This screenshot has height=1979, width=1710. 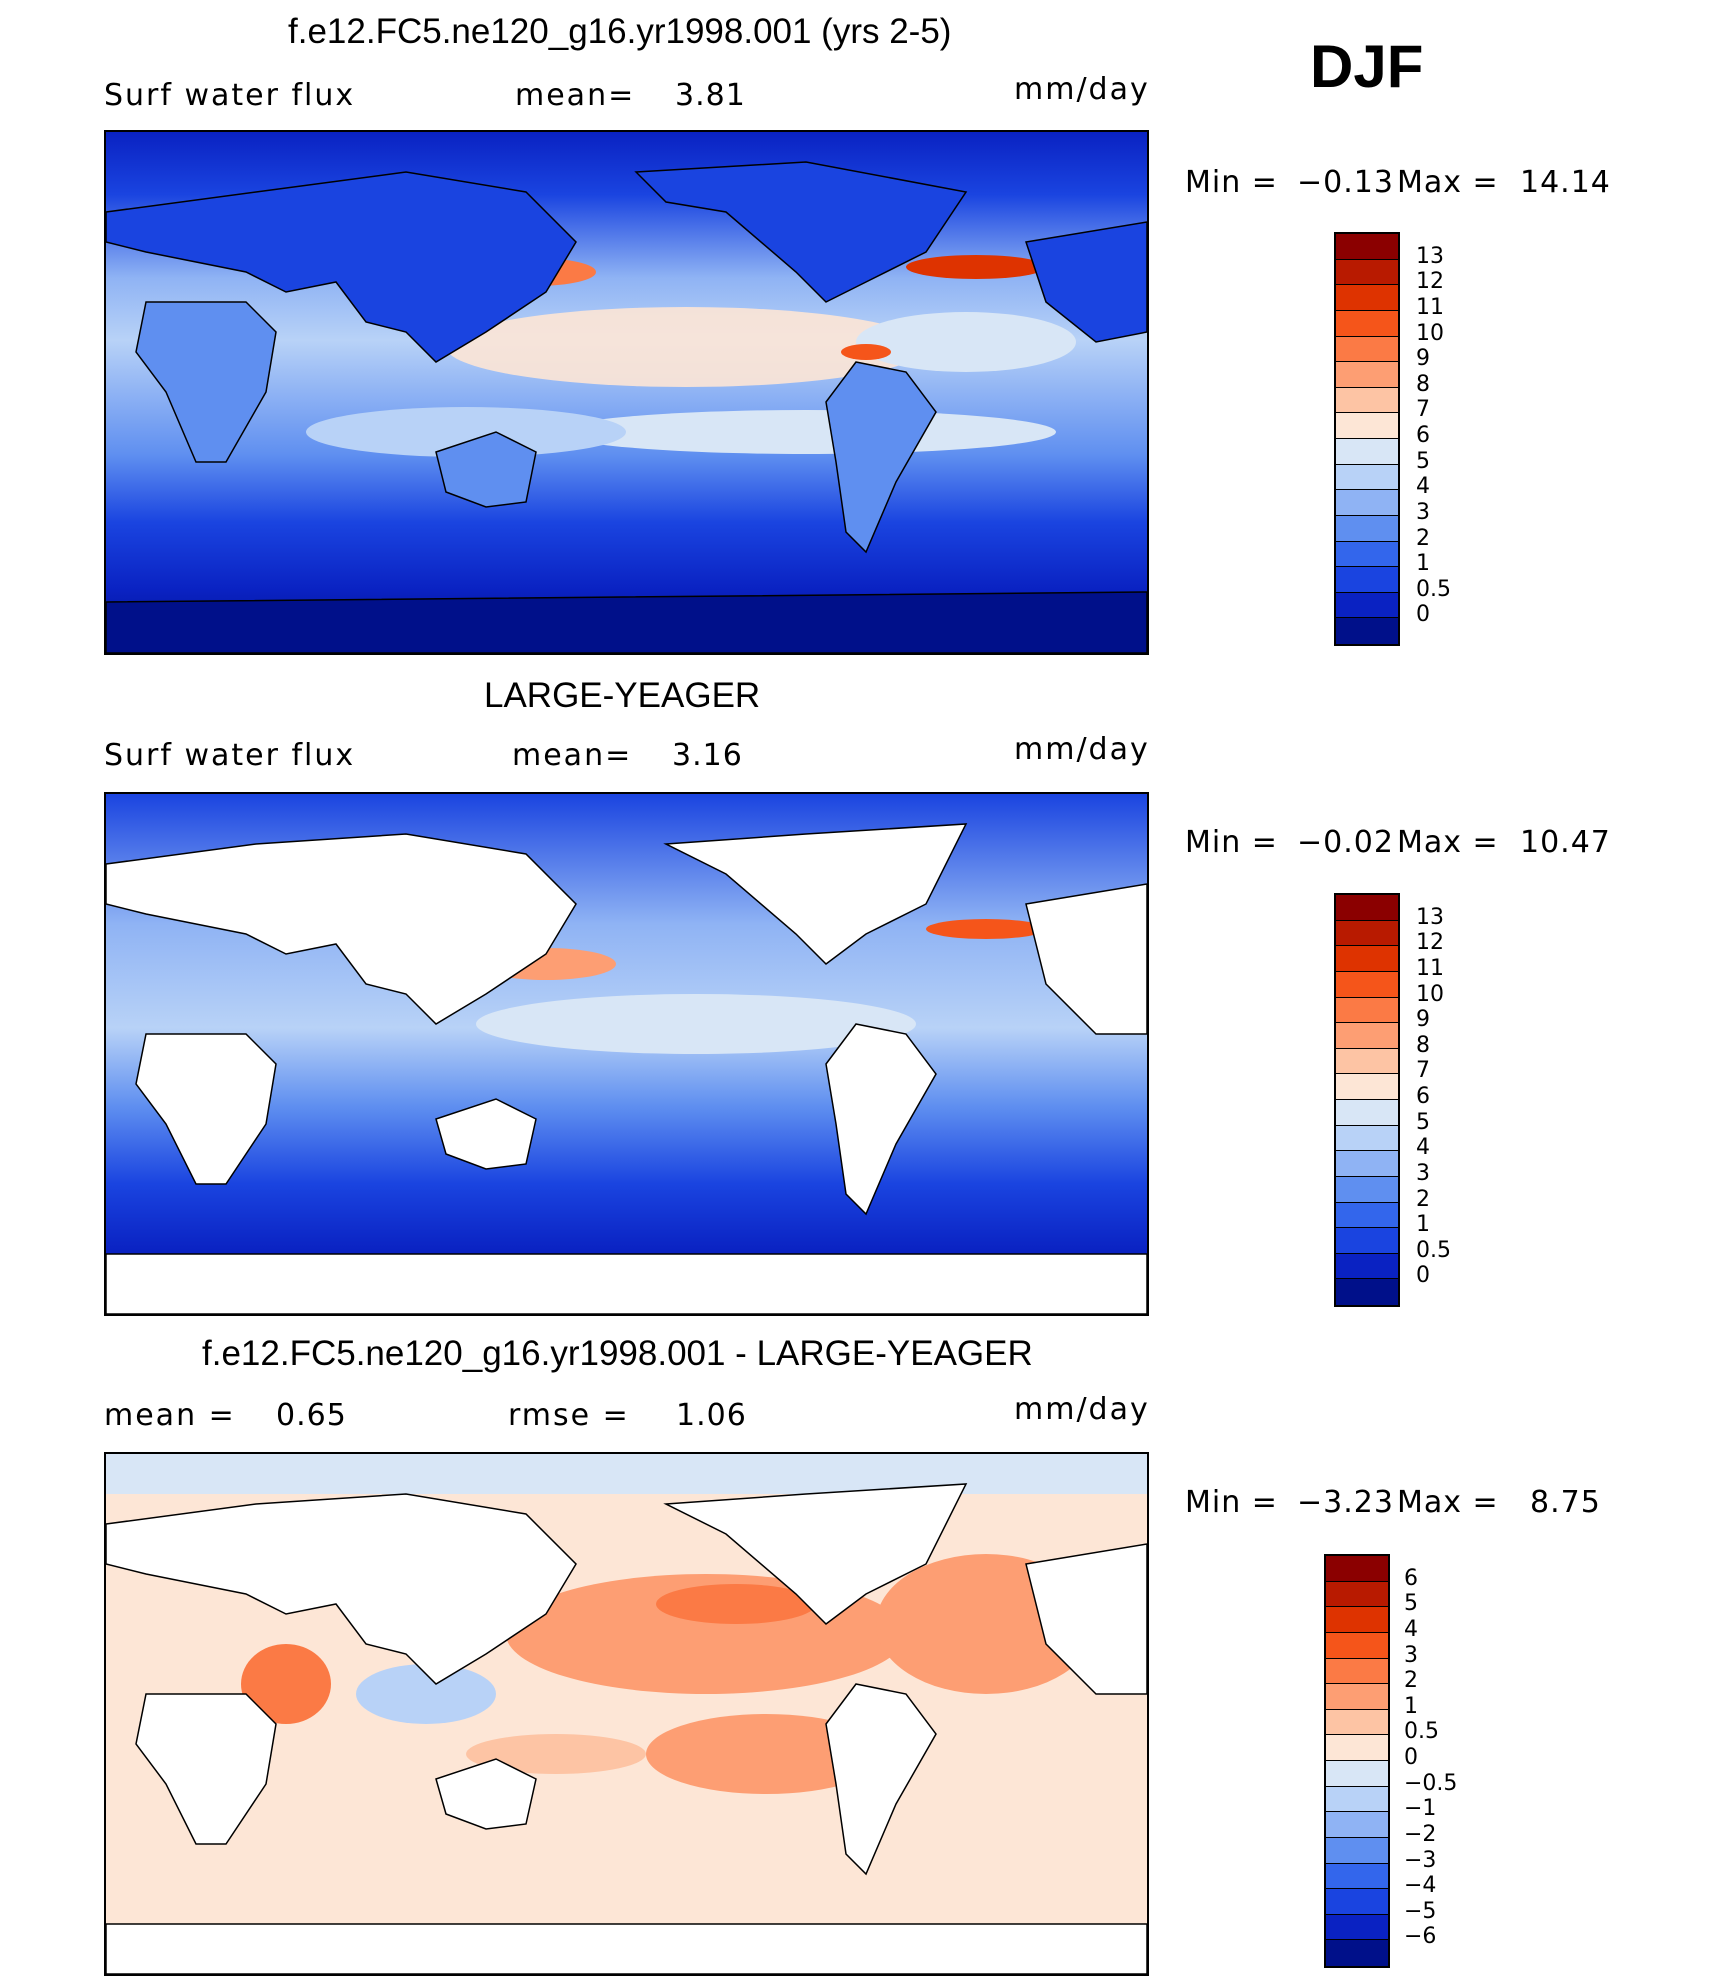 What do you see at coordinates (1231, 1502) in the screenshot?
I see `panel3-min-label: Min =` at bounding box center [1231, 1502].